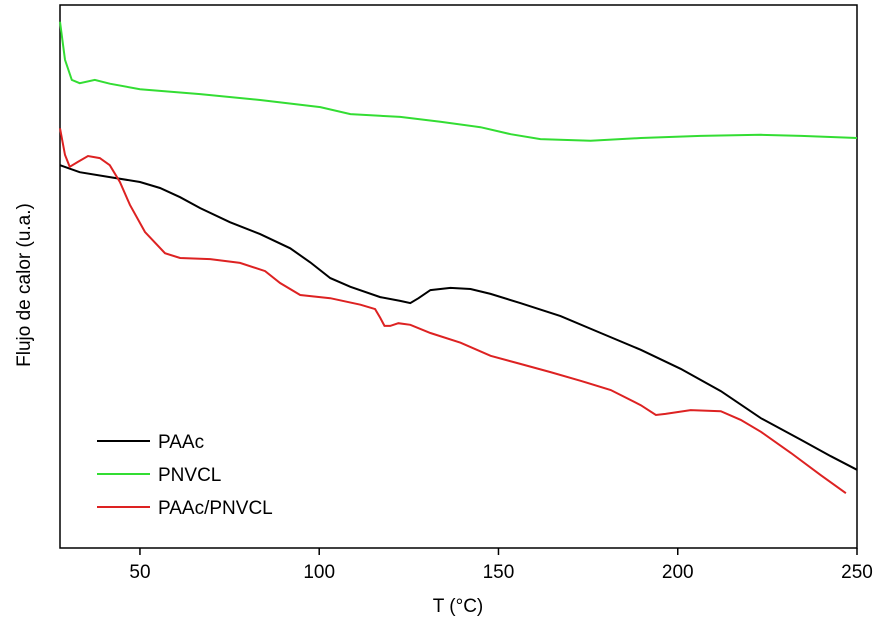 The height and width of the screenshot is (629, 879). I want to click on y-axis-label: Flujo de calor (u.a.), so click(24, 285).